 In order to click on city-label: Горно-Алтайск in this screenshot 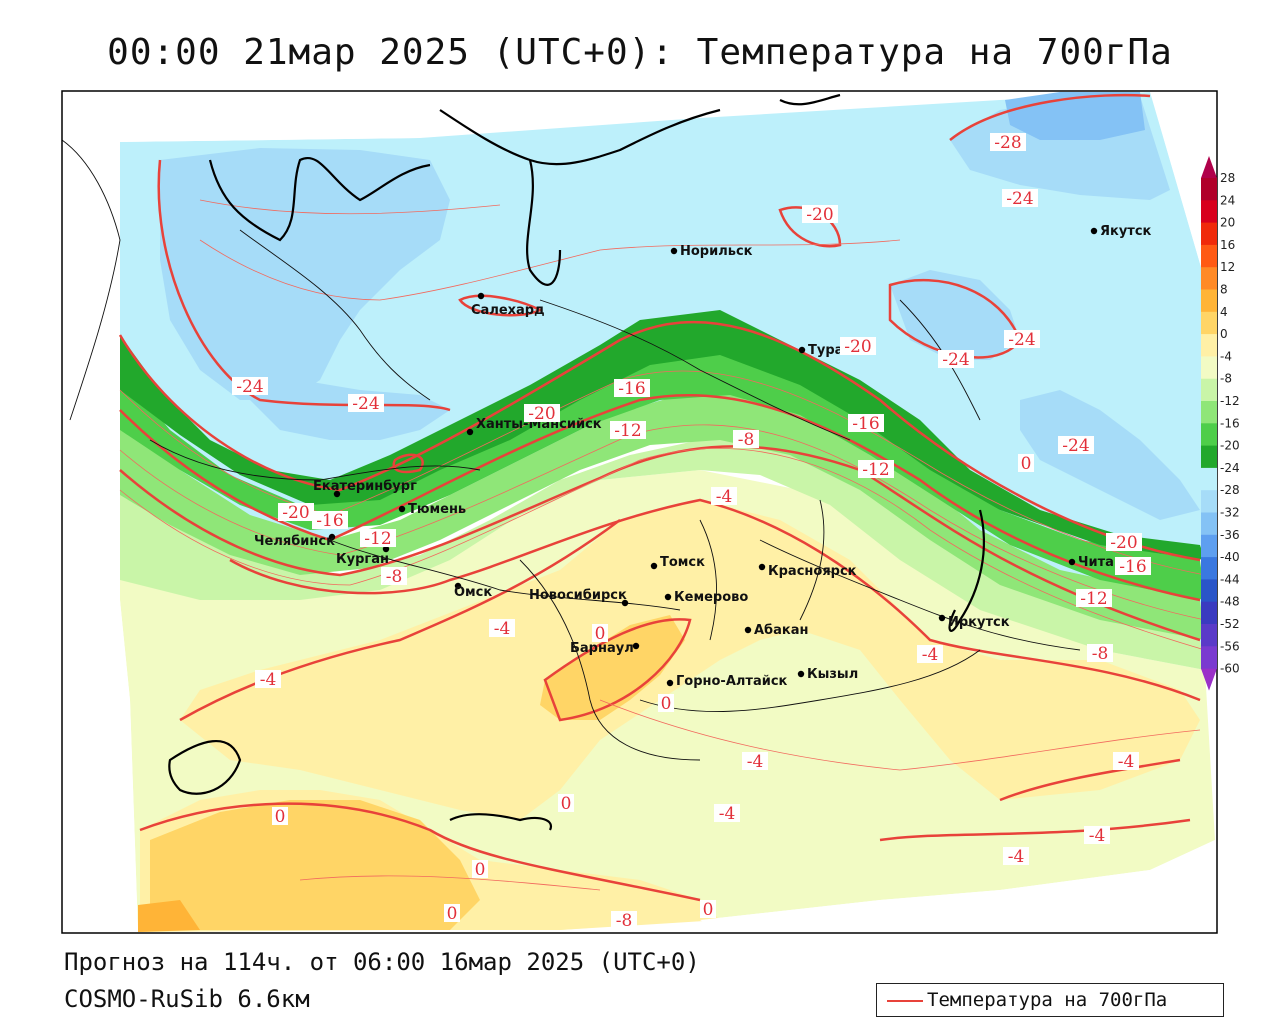, I will do `click(732, 681)`.